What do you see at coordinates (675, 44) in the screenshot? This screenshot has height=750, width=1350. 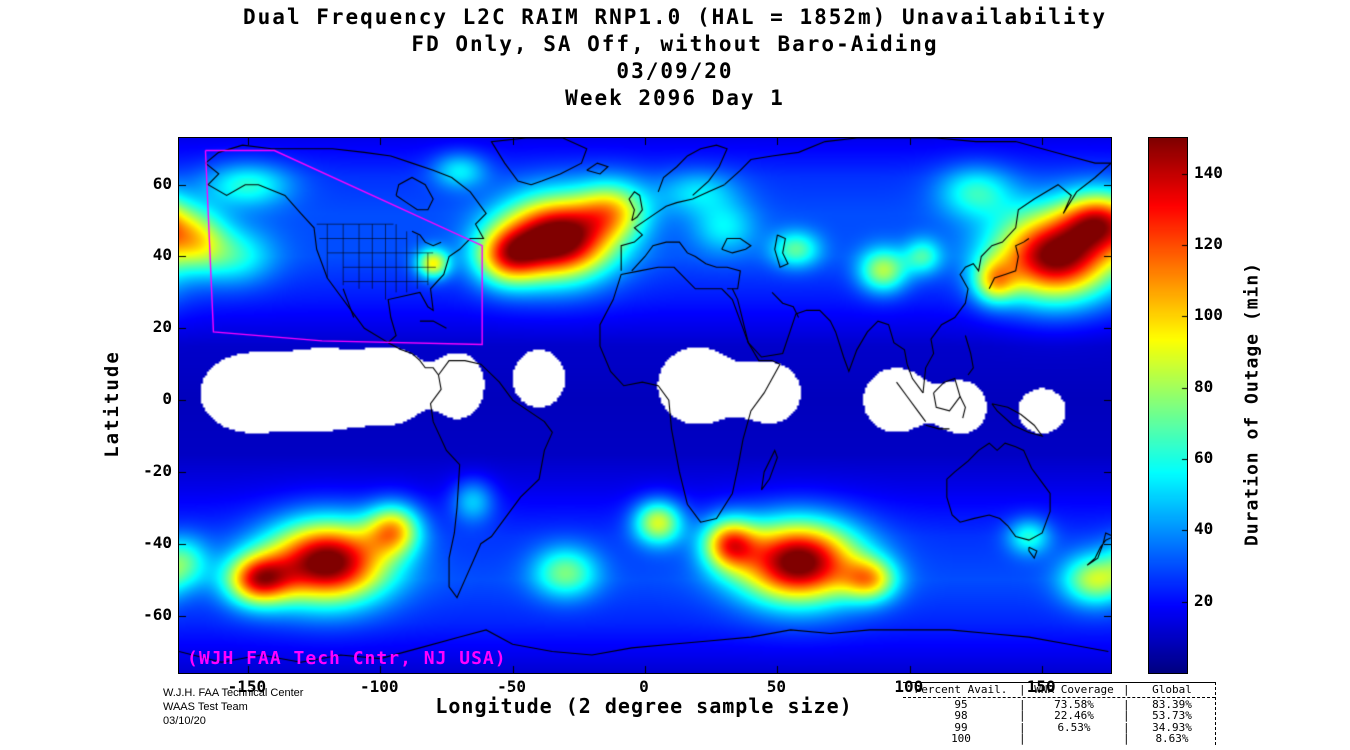 I see `chart-title-line-2: FD Only, SA Off, without Baro-Aiding` at bounding box center [675, 44].